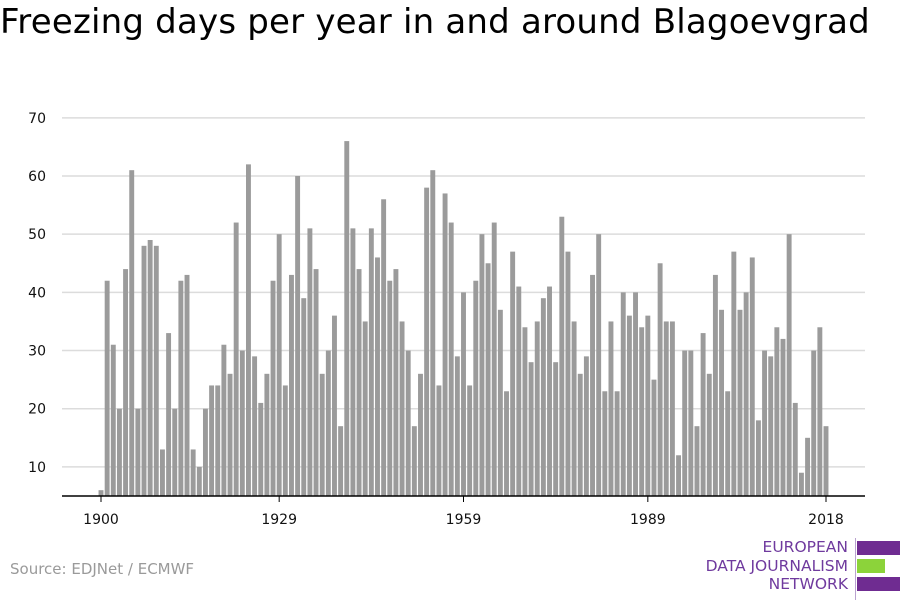  Describe the element at coordinates (37, 352) in the screenshot. I see `y-tick-label: 30` at that location.